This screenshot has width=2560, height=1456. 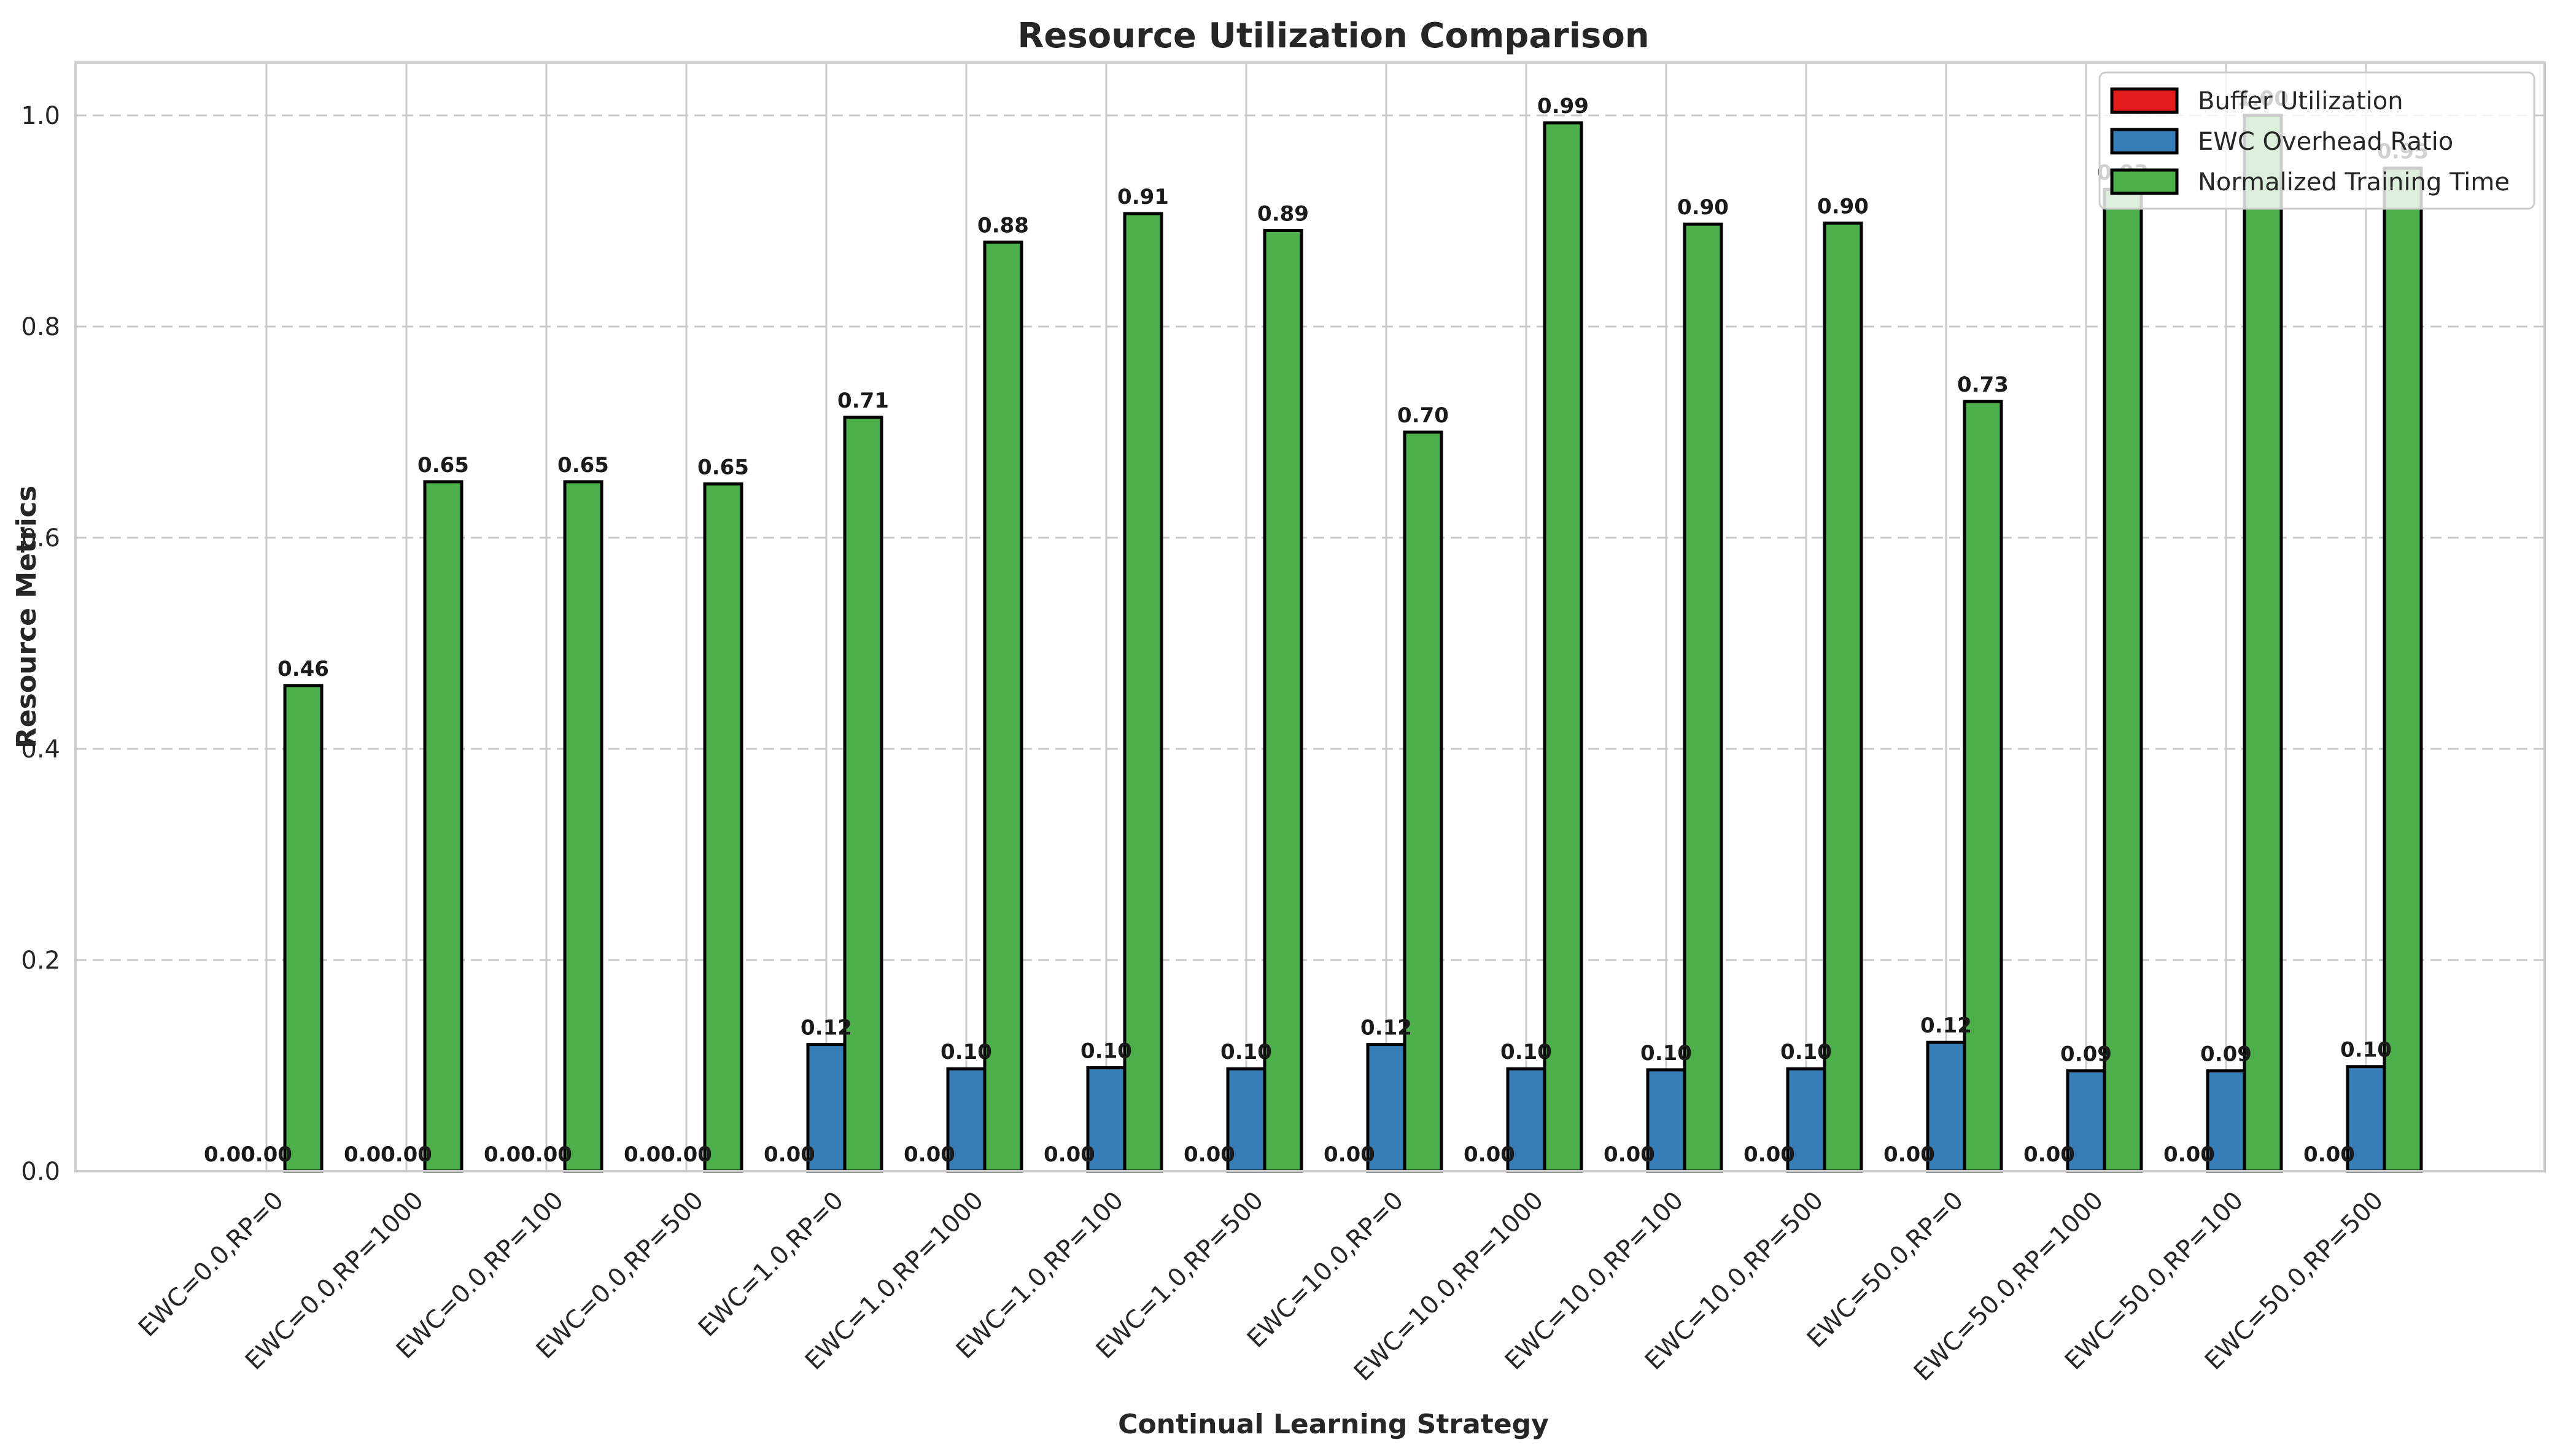 I want to click on chart-title: Resource Utilization Comparison, so click(x=1333, y=36).